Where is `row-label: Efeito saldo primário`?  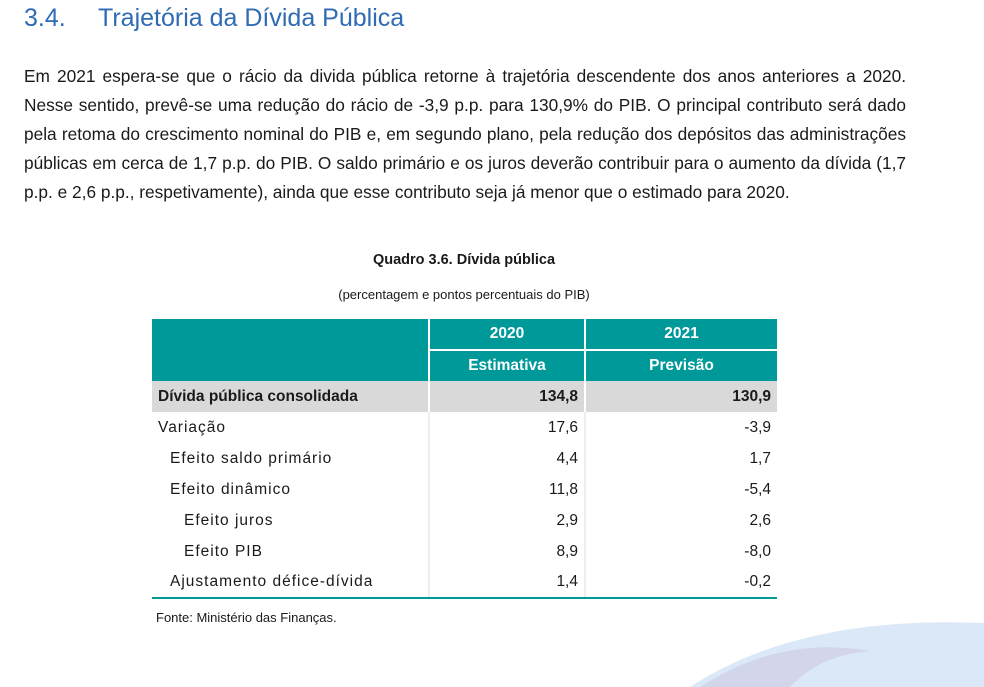 row-label: Efeito saldo primário is located at coordinates (251, 458).